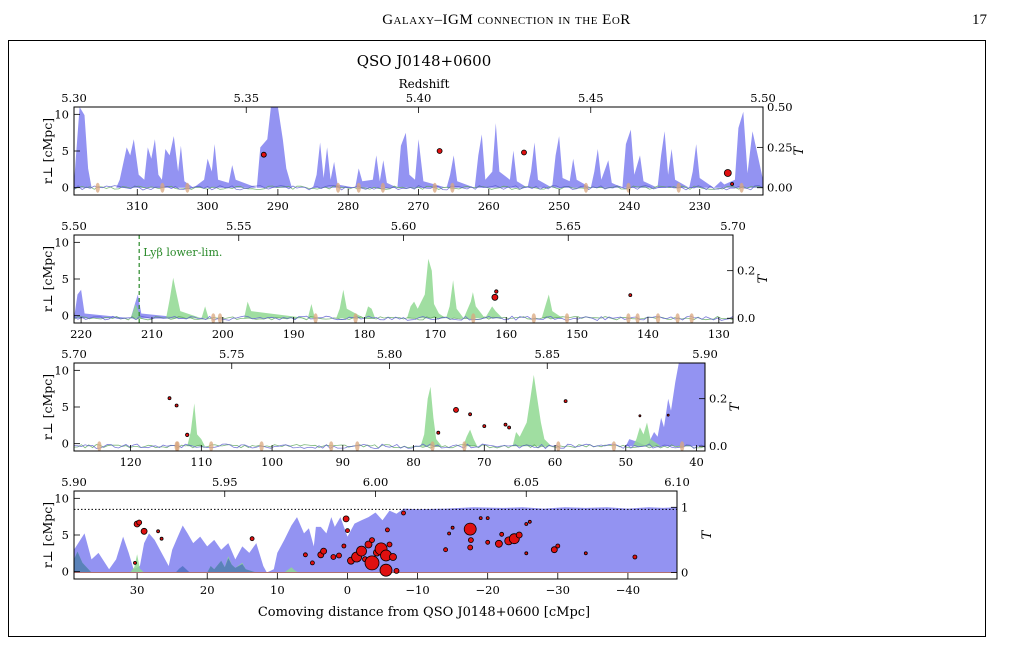  I want to click on x-tick-label: 0, so click(347, 590).